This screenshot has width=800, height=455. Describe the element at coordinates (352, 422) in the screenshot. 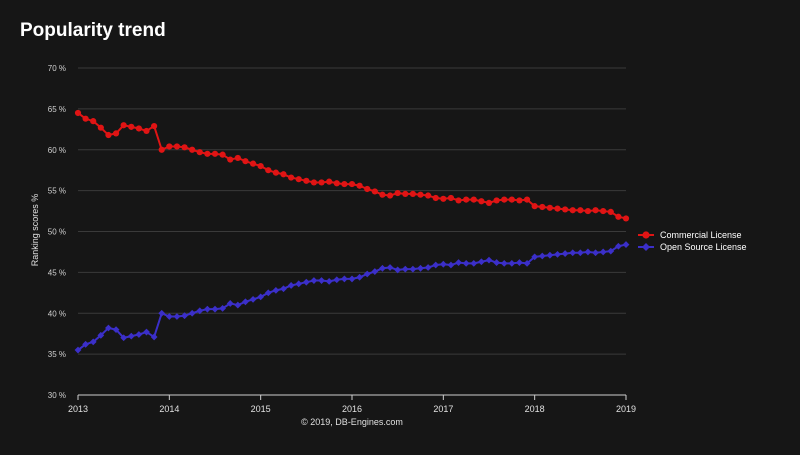

I see `chart-credit: © 2019, DB-Engines.com` at that location.